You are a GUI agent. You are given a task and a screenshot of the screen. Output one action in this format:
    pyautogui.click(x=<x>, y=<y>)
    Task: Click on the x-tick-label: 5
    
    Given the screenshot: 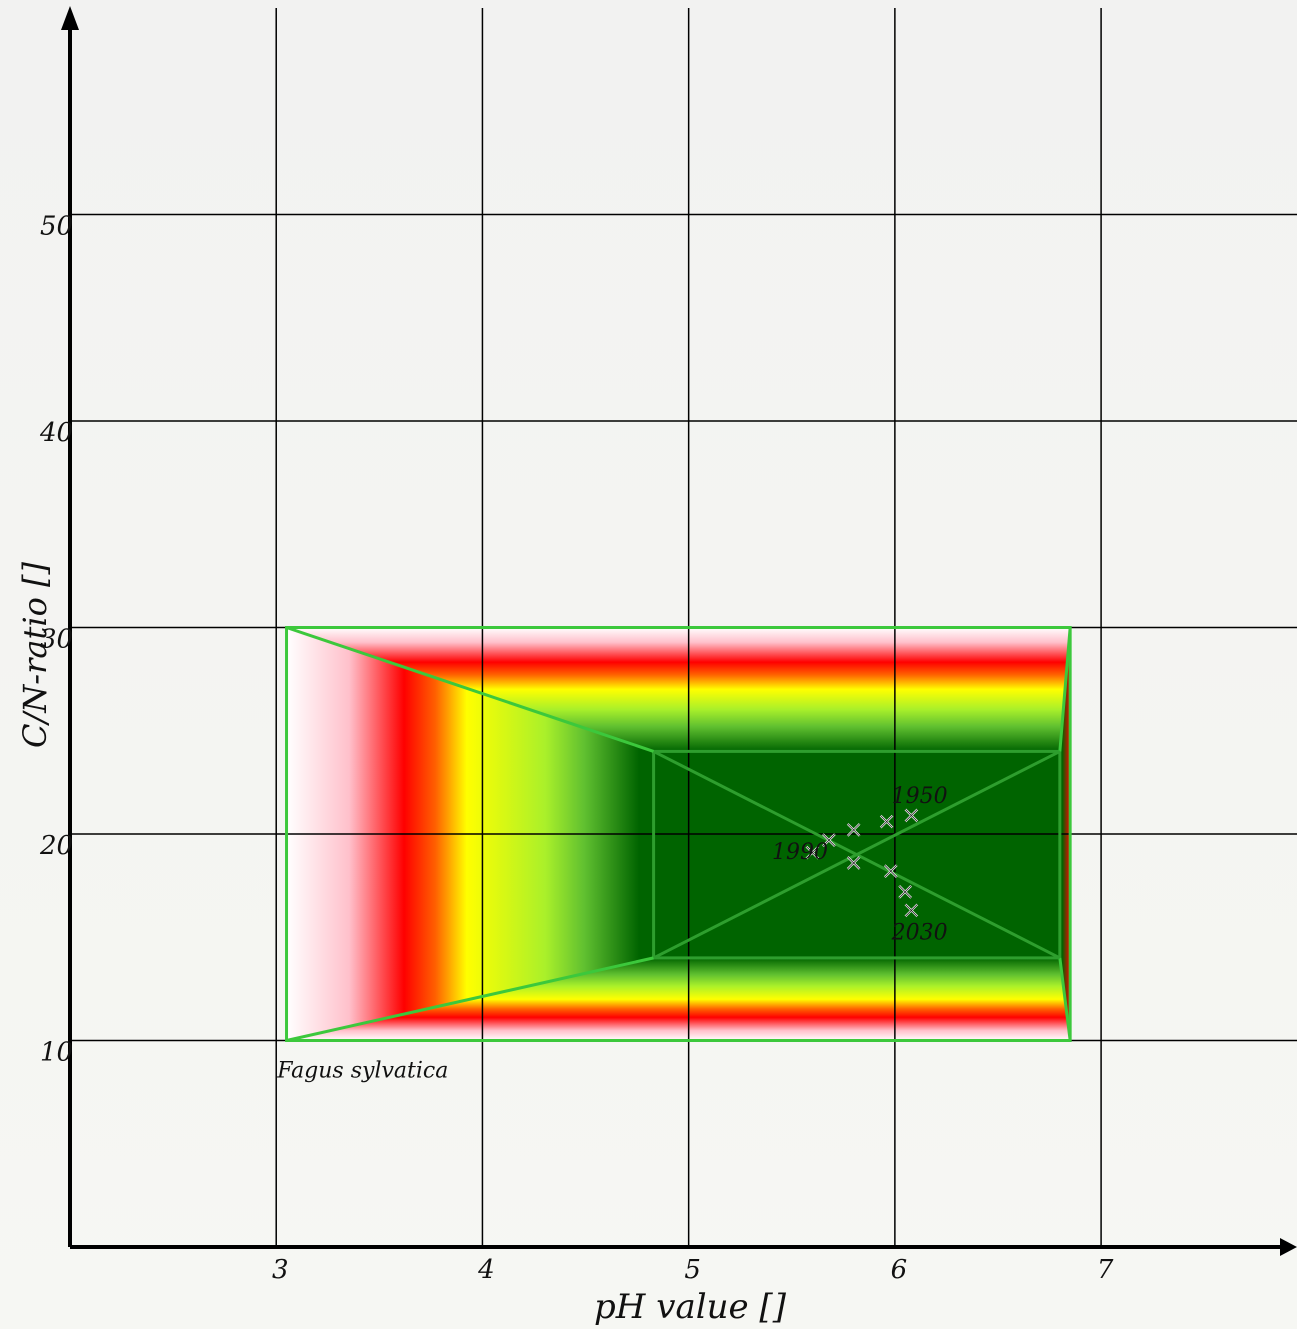 What is the action you would take?
    pyautogui.click(x=692, y=1270)
    